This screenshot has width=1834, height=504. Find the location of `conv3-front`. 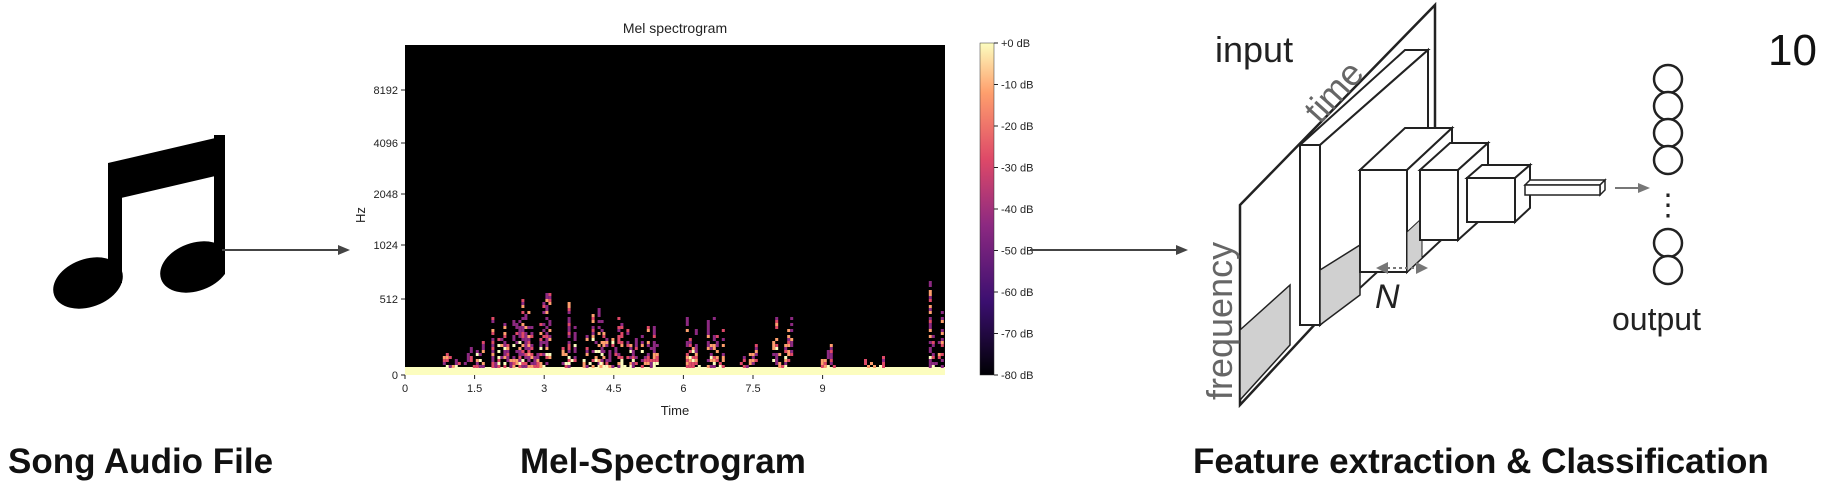

conv3-front is located at coordinates (1439, 205).